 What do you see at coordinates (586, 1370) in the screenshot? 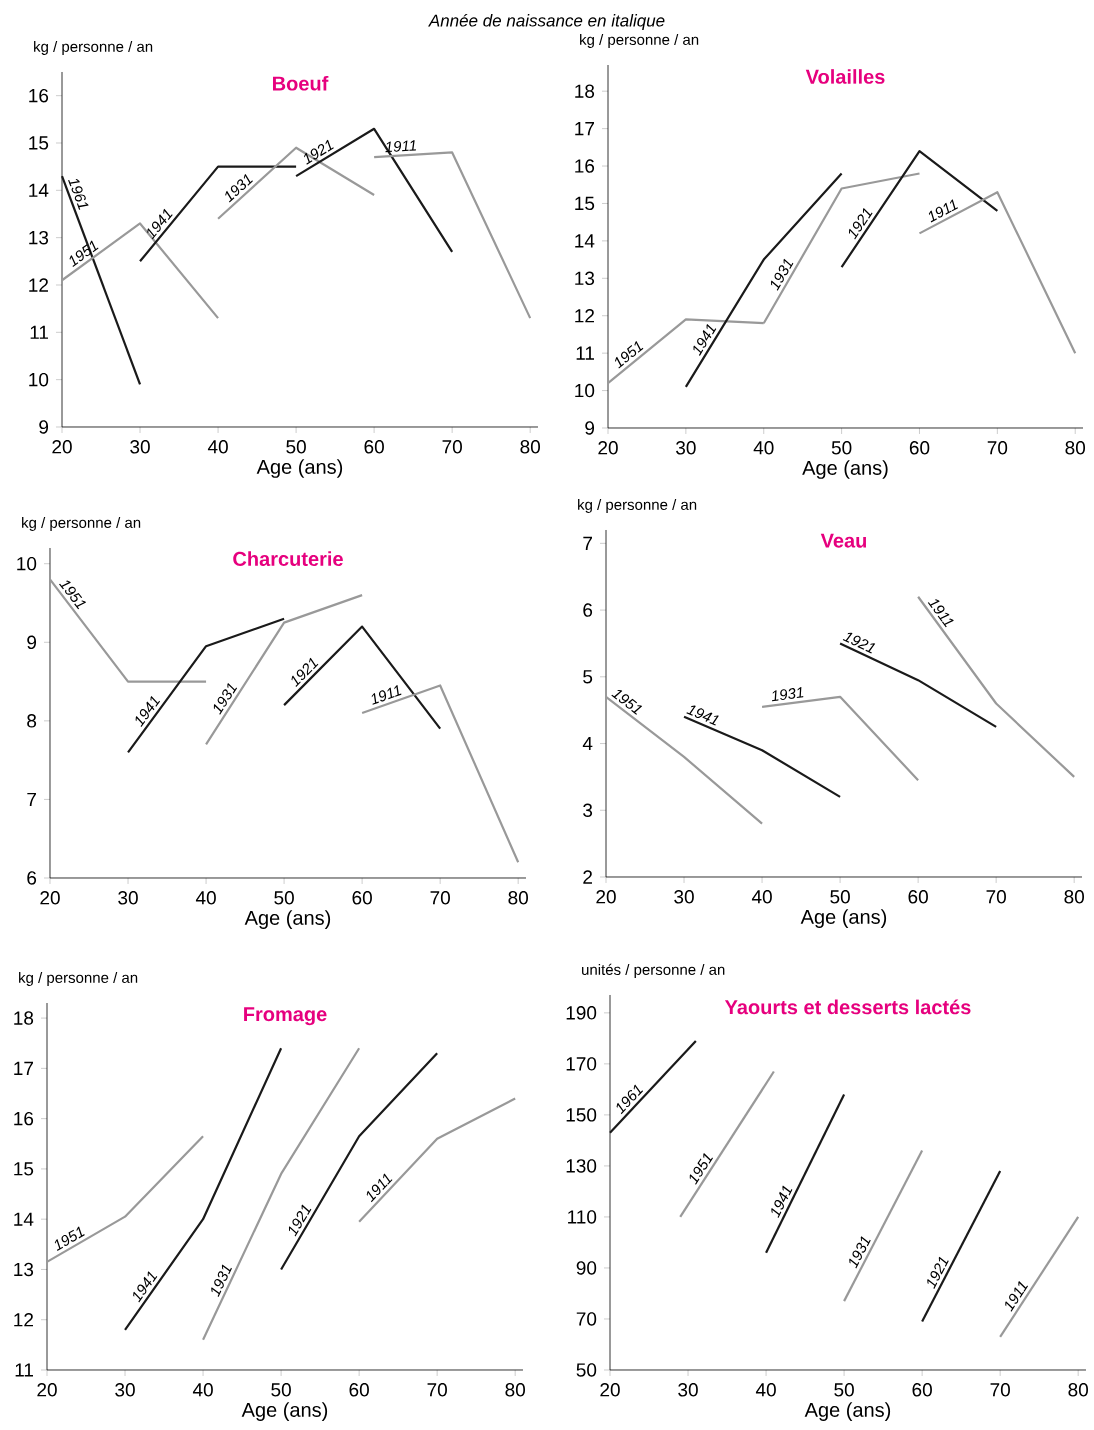
I see `y-tick-label: 50` at bounding box center [586, 1370].